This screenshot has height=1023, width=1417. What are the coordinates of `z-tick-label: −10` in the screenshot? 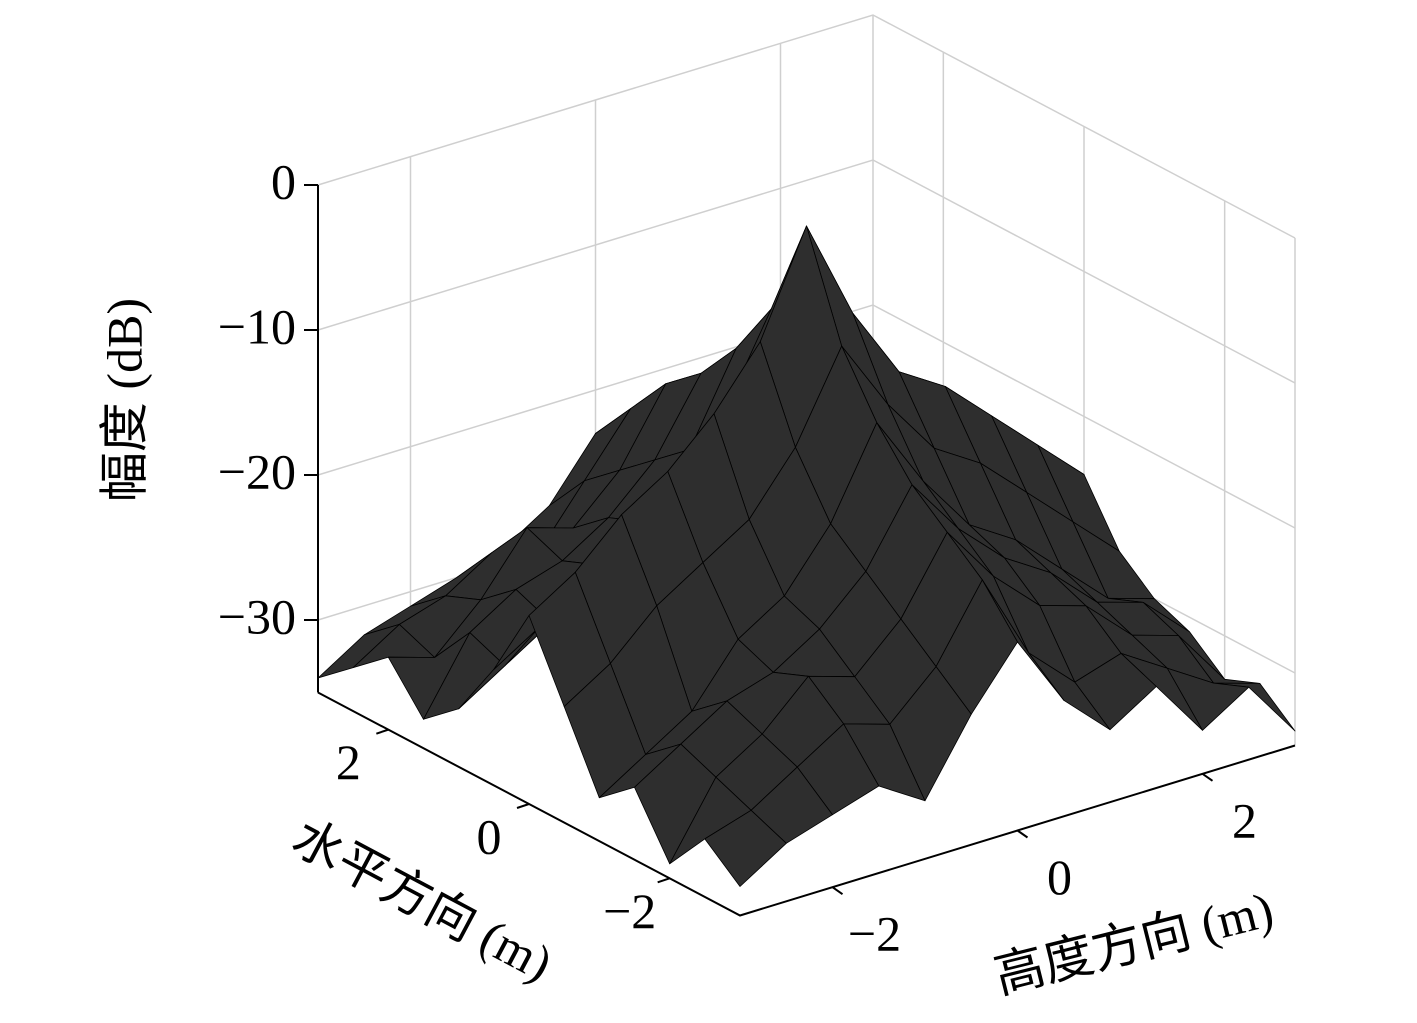 It's located at (257, 326).